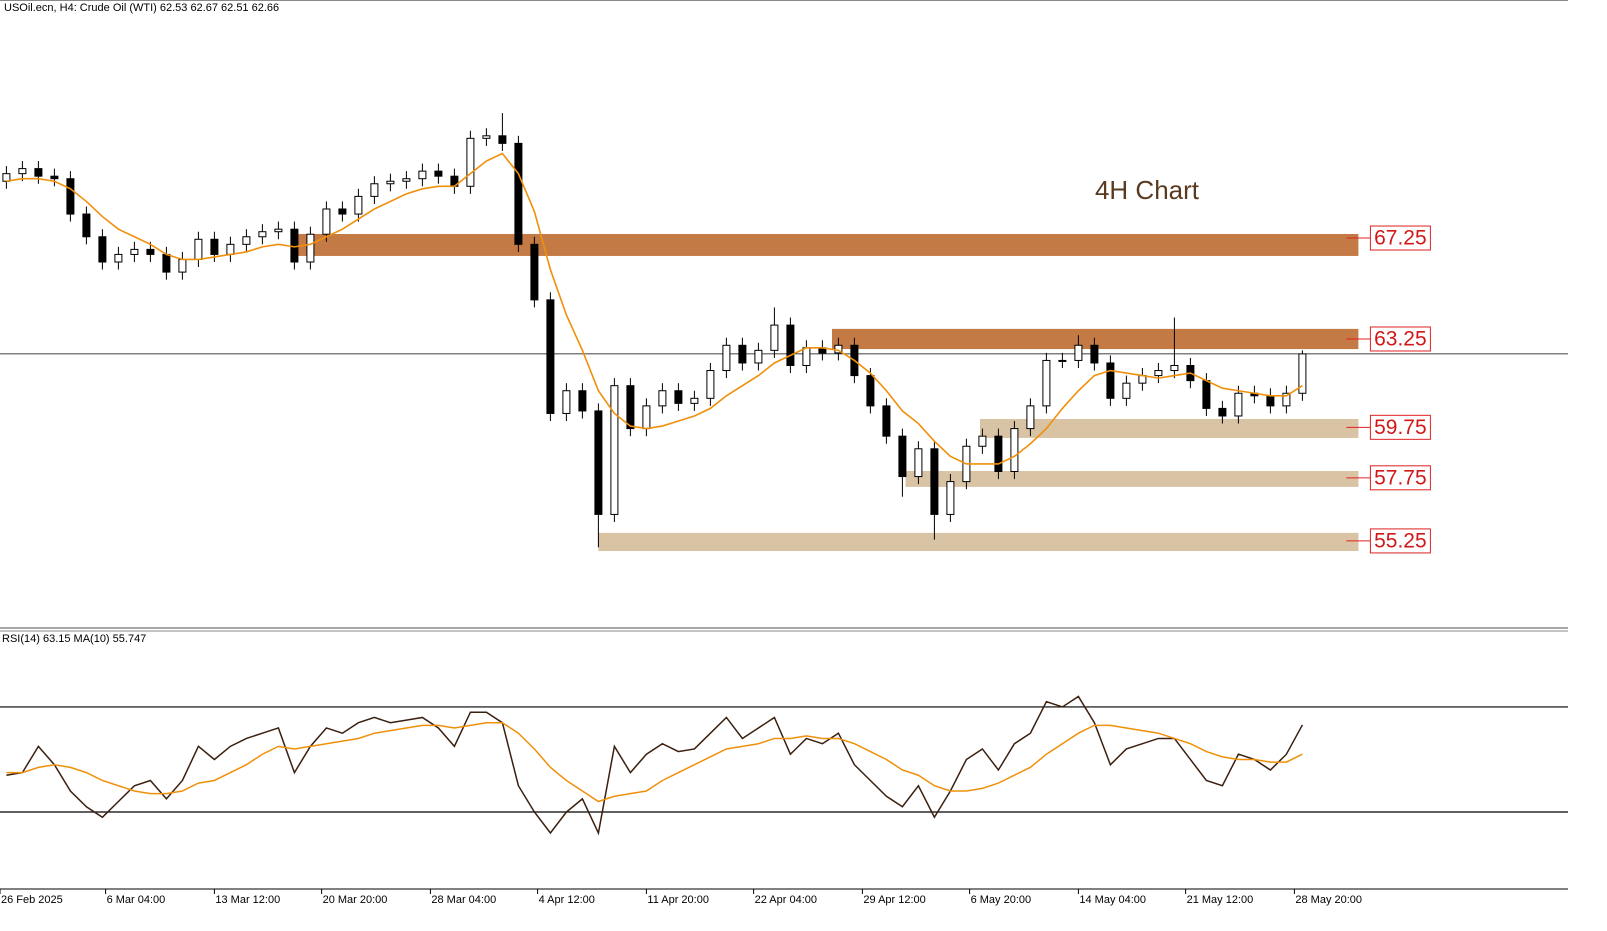 The image size is (1607, 931). What do you see at coordinates (1220, 900) in the screenshot?
I see `x-tick-label: 21 May 12:00` at bounding box center [1220, 900].